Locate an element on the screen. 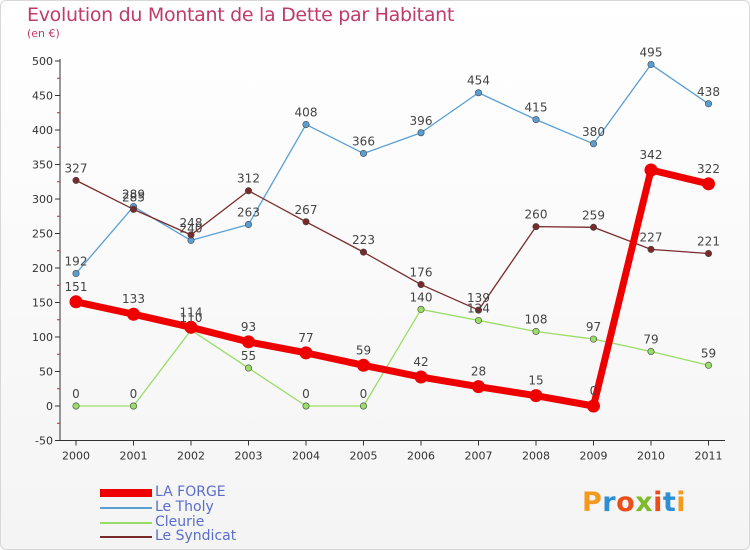  y-tick-label: 350 is located at coordinates (42, 165).